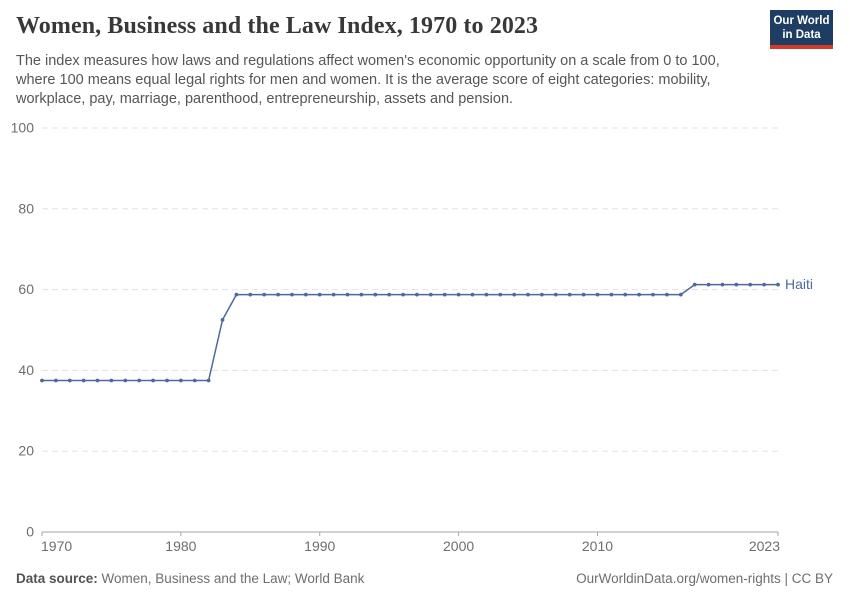 Image resolution: width=850 pixels, height=600 pixels. I want to click on y-axis-label-100: 100, so click(23, 128).